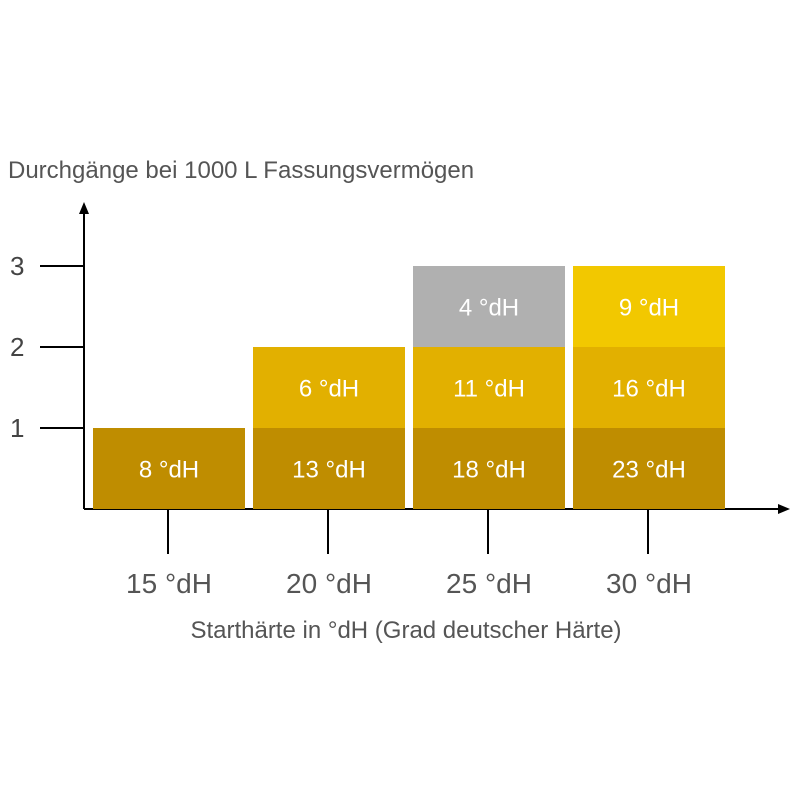 The width and height of the screenshot is (800, 800). I want to click on bar-segment-label: 4 °dH, so click(489, 308).